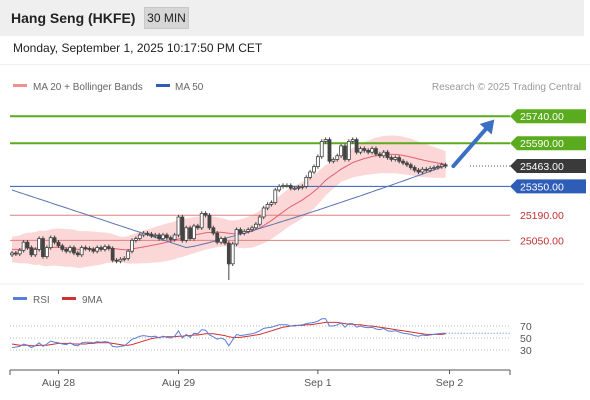 This screenshot has width=590, height=400. Describe the element at coordinates (166, 18) in the screenshot. I see `timeframe-button: 30 MIN` at that location.